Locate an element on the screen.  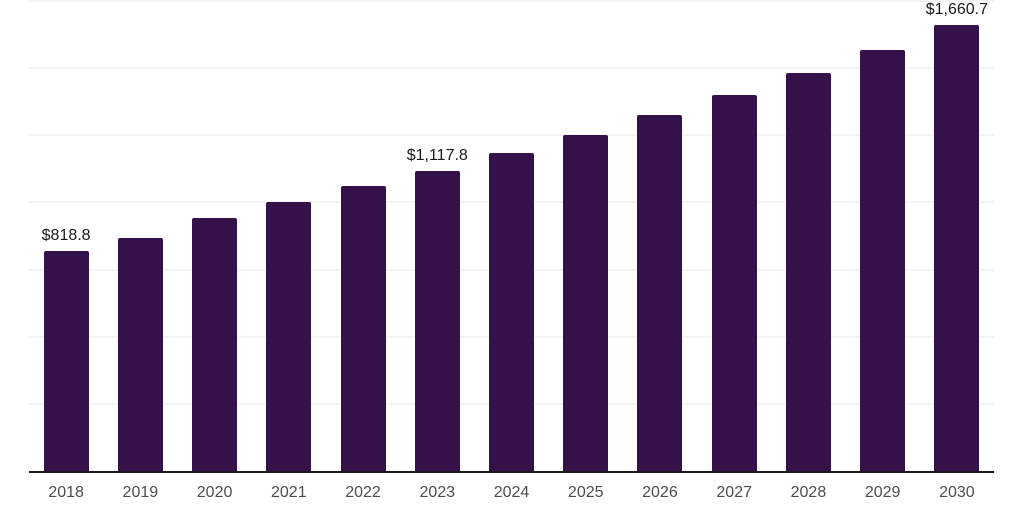
x-tick-2019: 2019 is located at coordinates (140, 492).